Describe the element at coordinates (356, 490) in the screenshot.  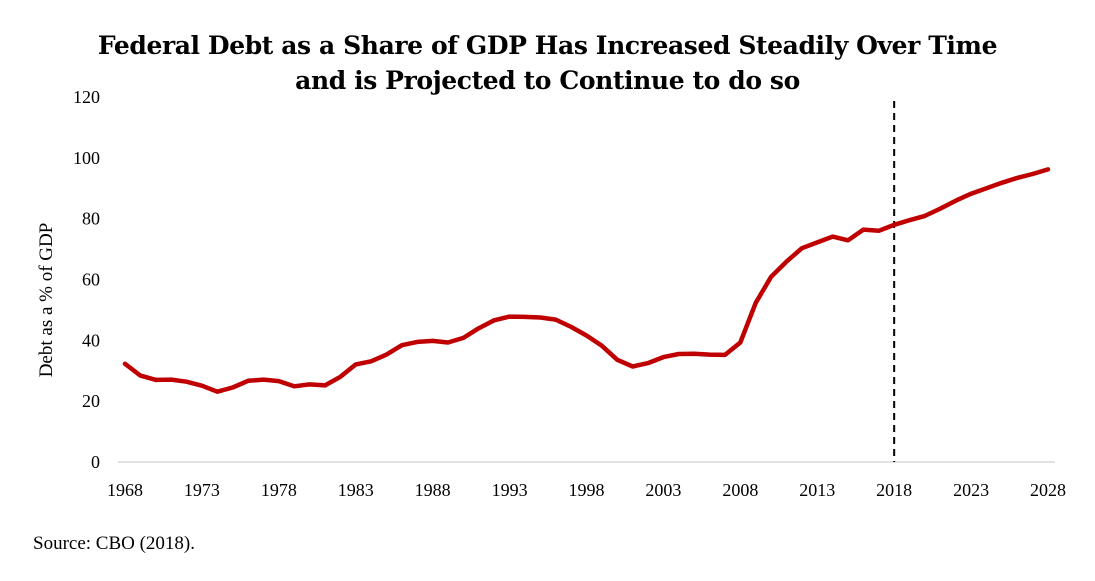
I see `x-tick-label: 1983` at that location.